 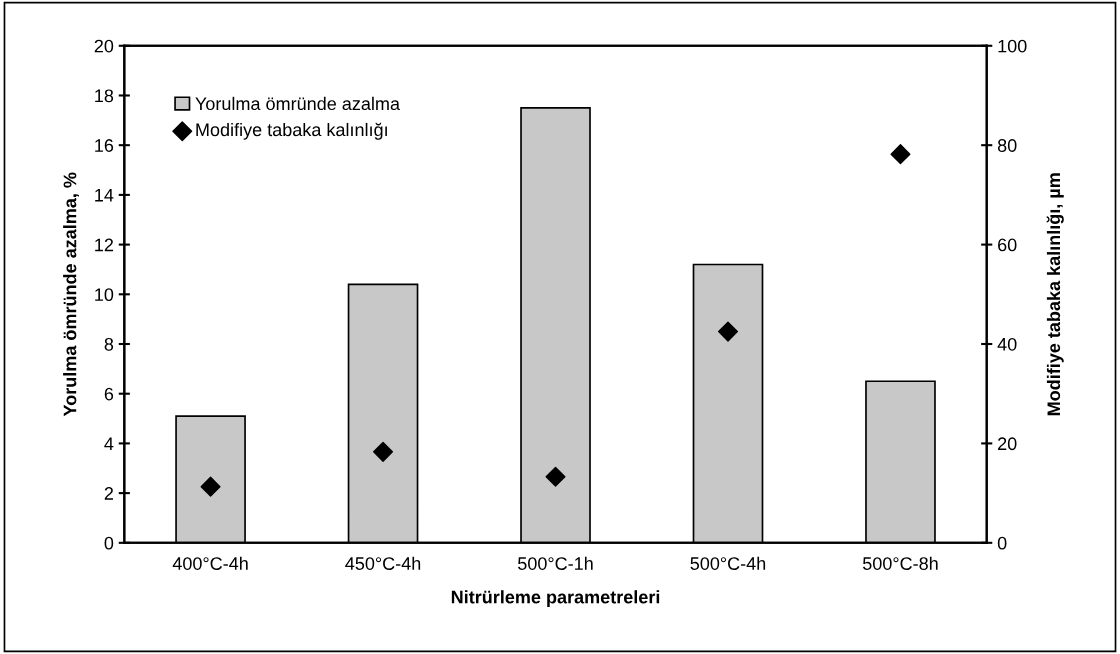 I want to click on x-tick-label: 500°C-1h, so click(x=555, y=563).